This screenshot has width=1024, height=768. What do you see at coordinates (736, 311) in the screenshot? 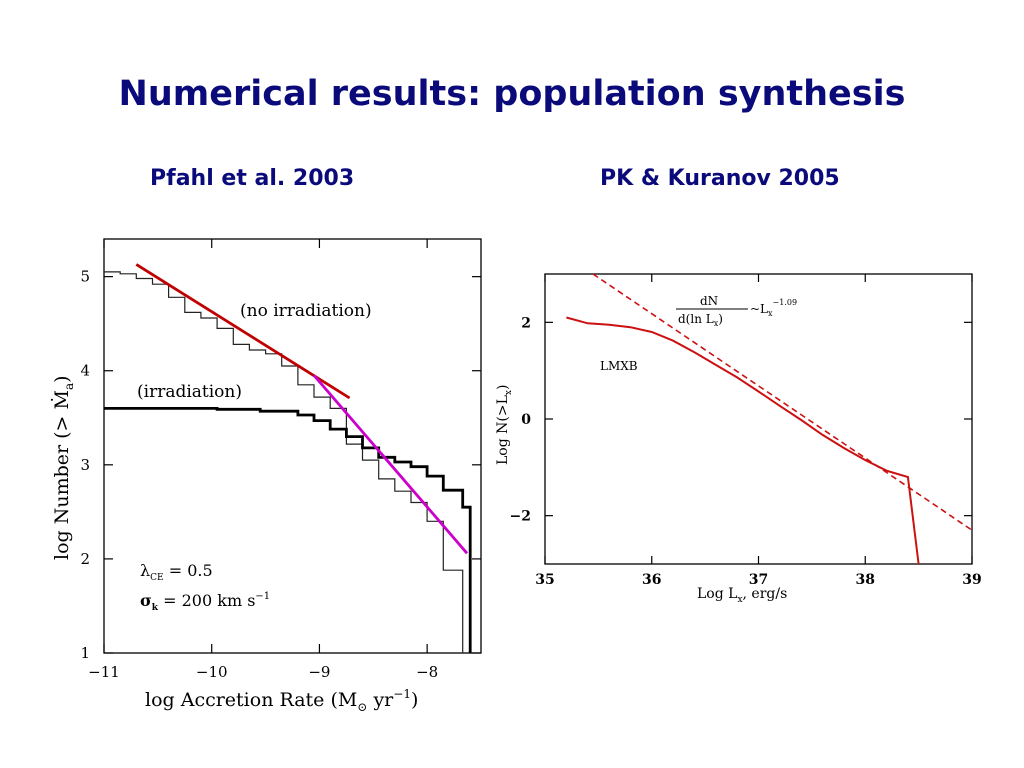
I see `power-law-formula: dN d(ln Lx) ~Lx−1.09` at bounding box center [736, 311].